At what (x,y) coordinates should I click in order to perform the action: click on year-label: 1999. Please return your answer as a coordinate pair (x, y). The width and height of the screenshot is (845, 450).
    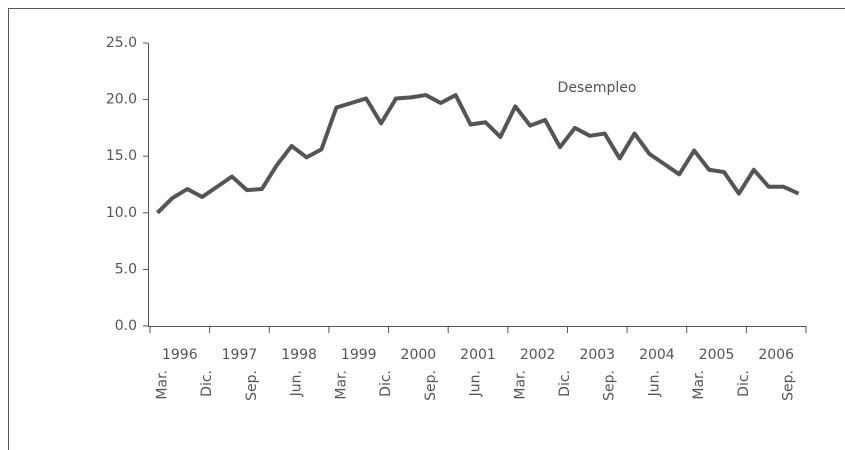
    Looking at the image, I should click on (359, 355).